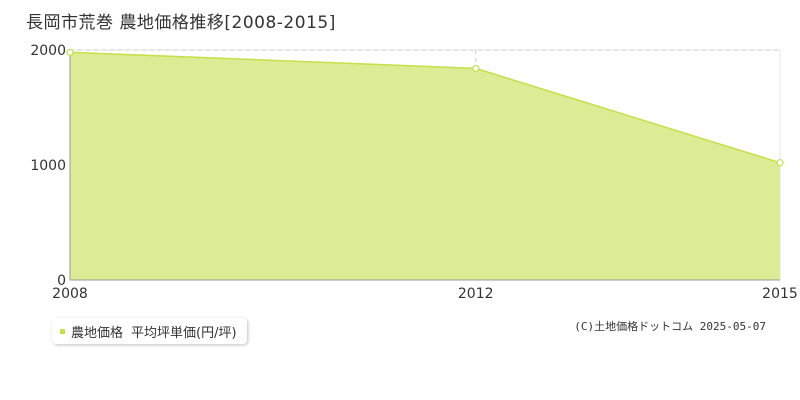 The width and height of the screenshot is (800, 400). I want to click on x-axis-ticks: 2008 2012 2015, so click(425, 294).